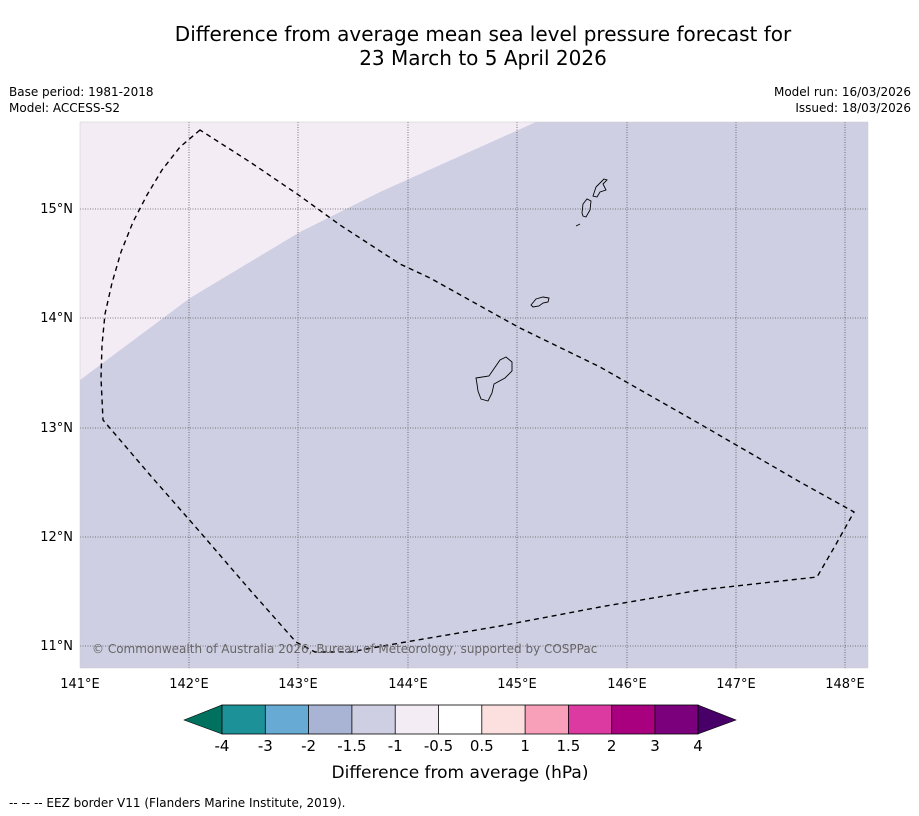 The image size is (919, 816). What do you see at coordinates (600, 188) in the screenshot?
I see `saipan-island` at bounding box center [600, 188].